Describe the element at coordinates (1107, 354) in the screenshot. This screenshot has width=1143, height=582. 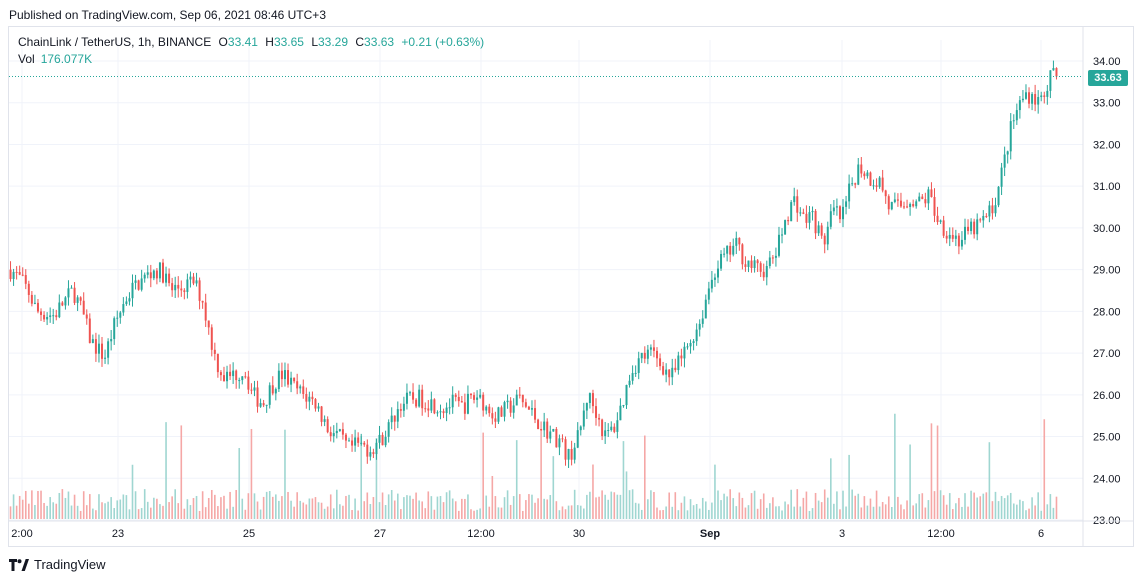
I see `price-tick-label: 27.00` at that location.